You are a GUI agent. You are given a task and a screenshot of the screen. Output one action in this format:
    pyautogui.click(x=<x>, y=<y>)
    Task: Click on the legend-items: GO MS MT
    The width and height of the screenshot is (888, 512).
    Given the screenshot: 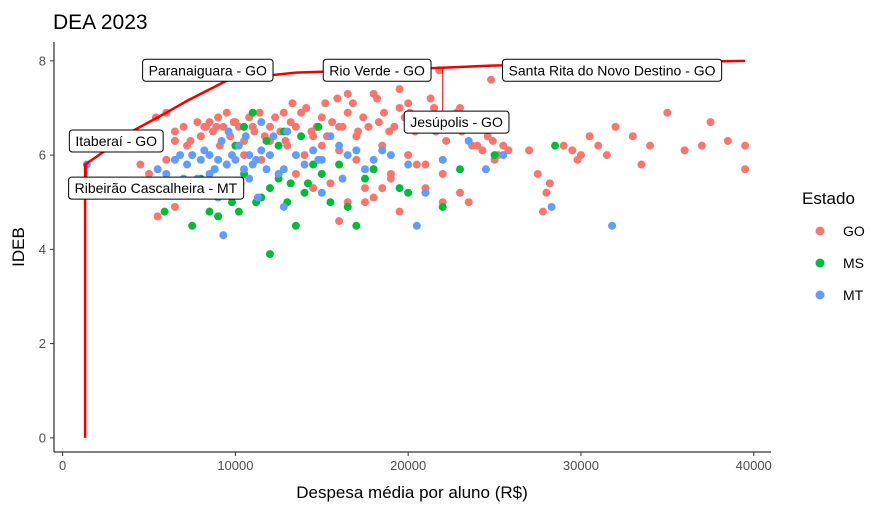 What is the action you would take?
    pyautogui.click(x=840, y=263)
    